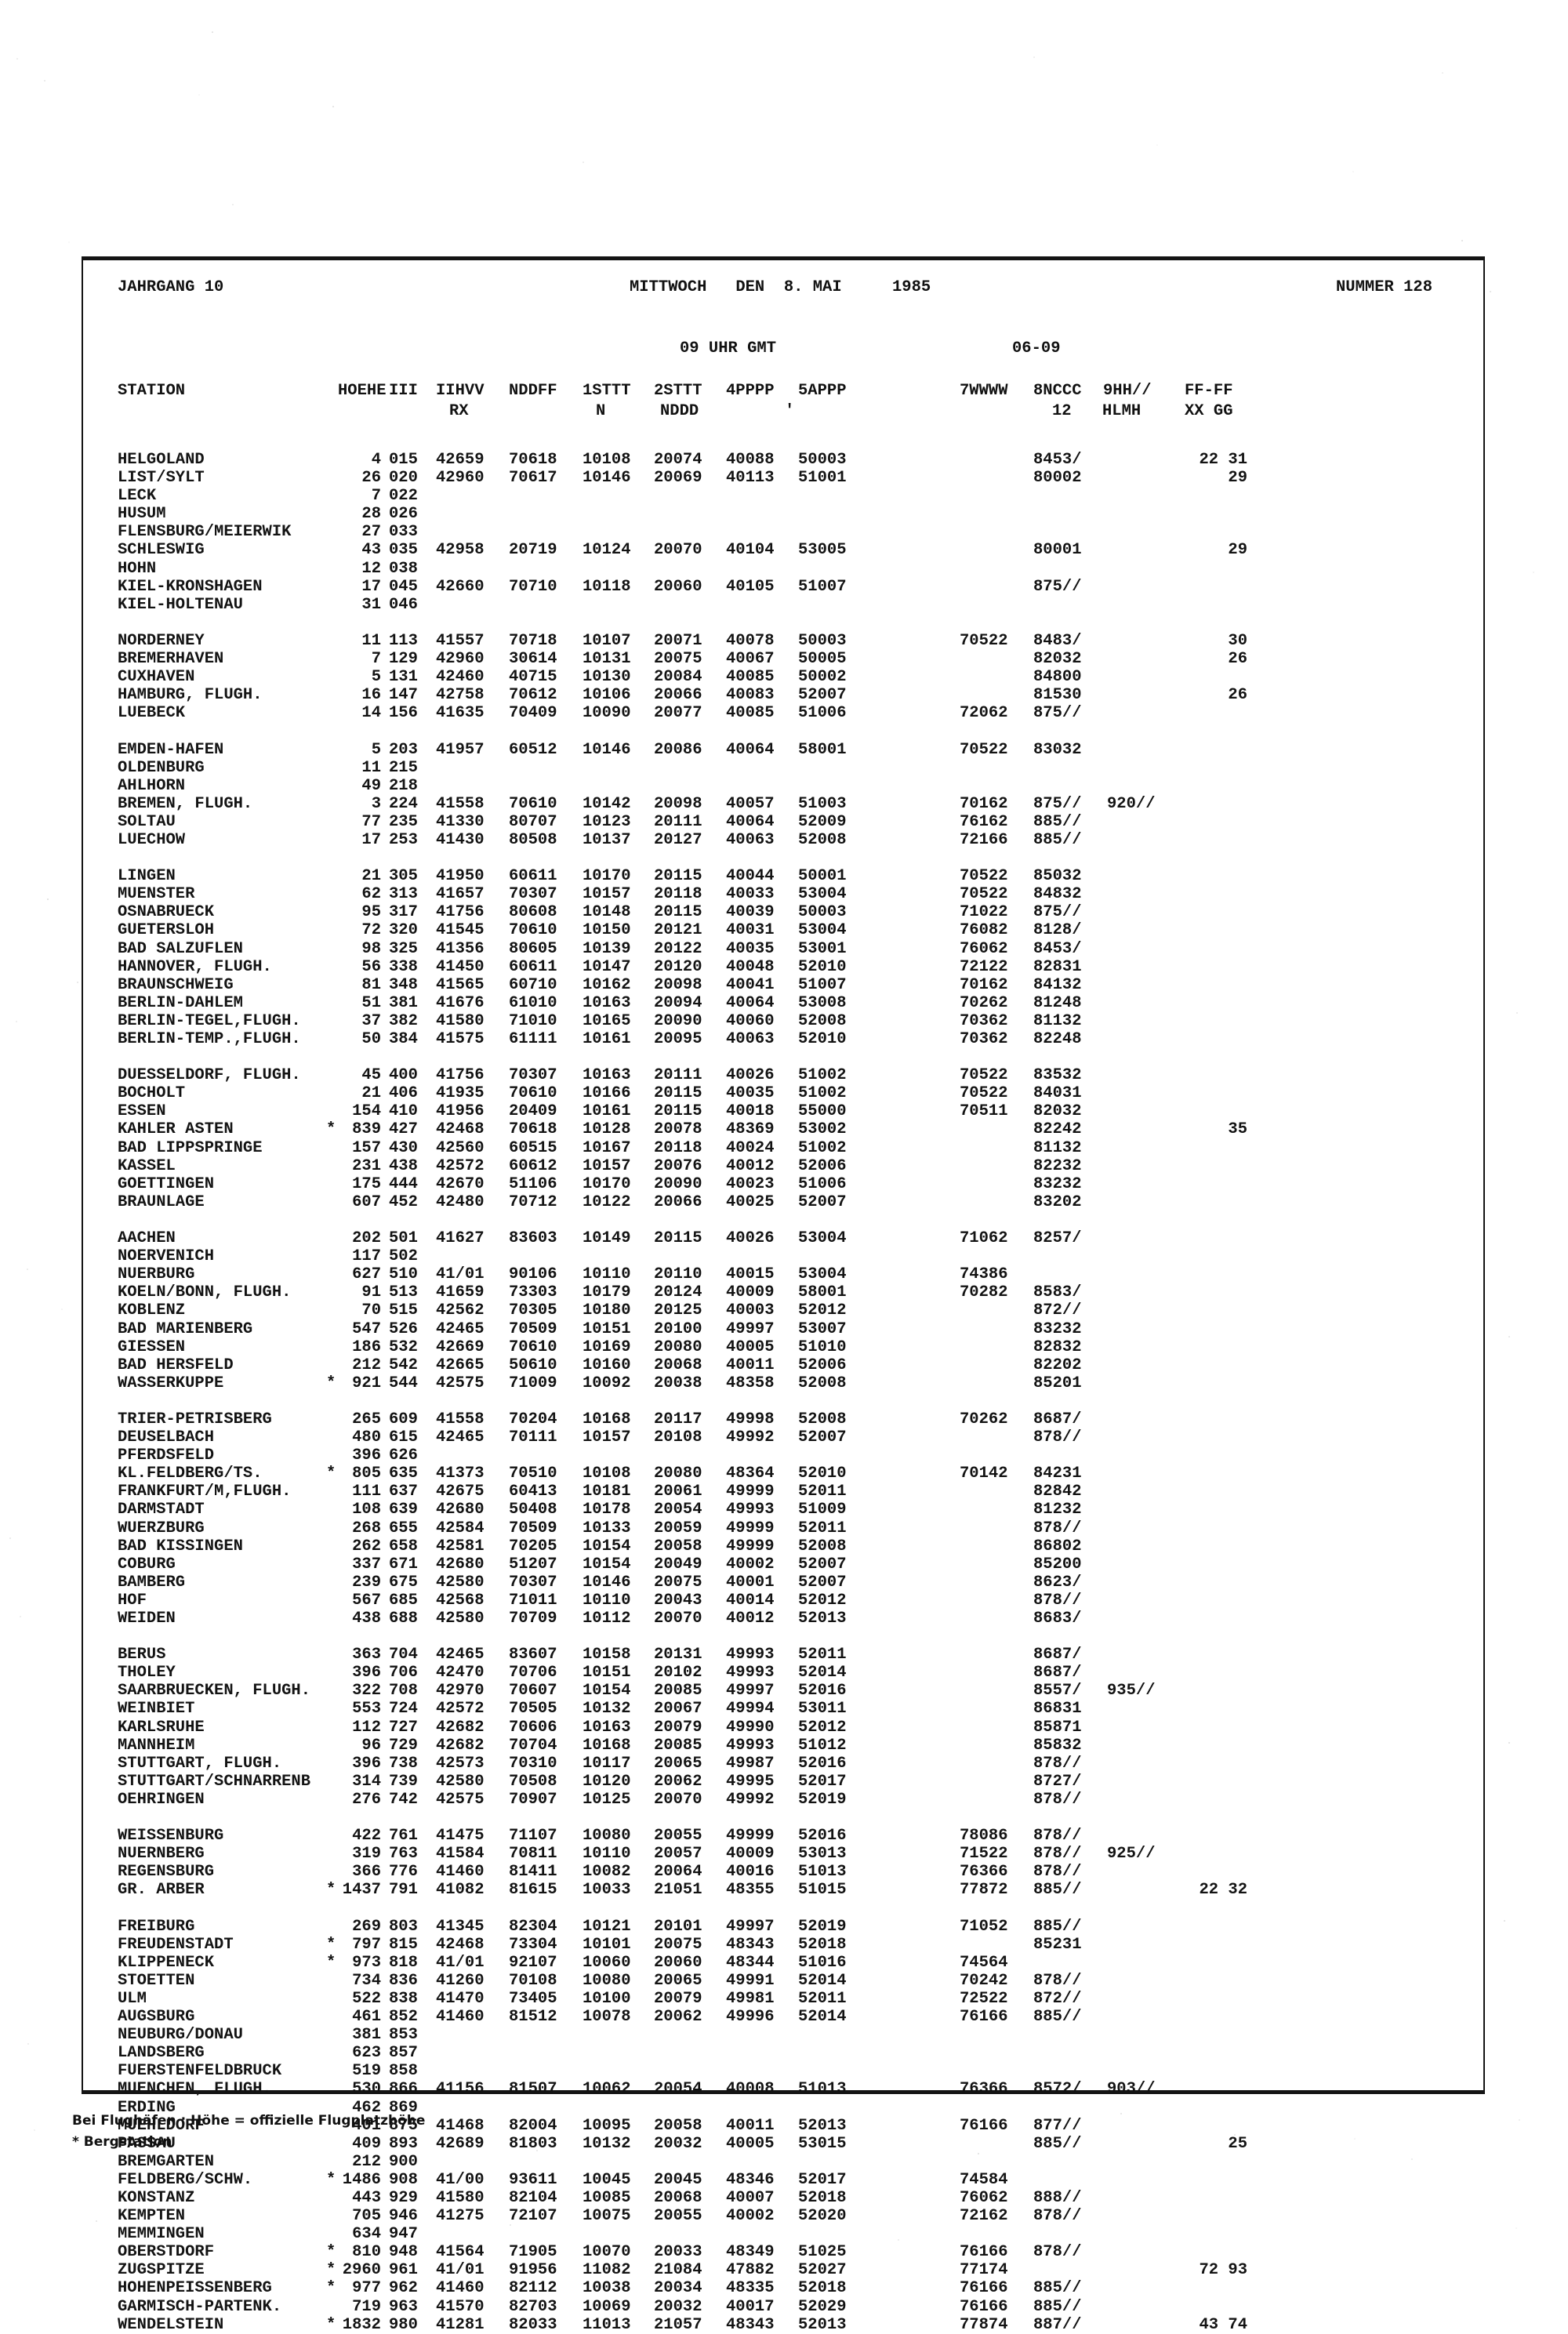 This screenshot has height=2334, width=1568. Describe the element at coordinates (460, 1419) in the screenshot. I see `observation-field: 41558` at that location.